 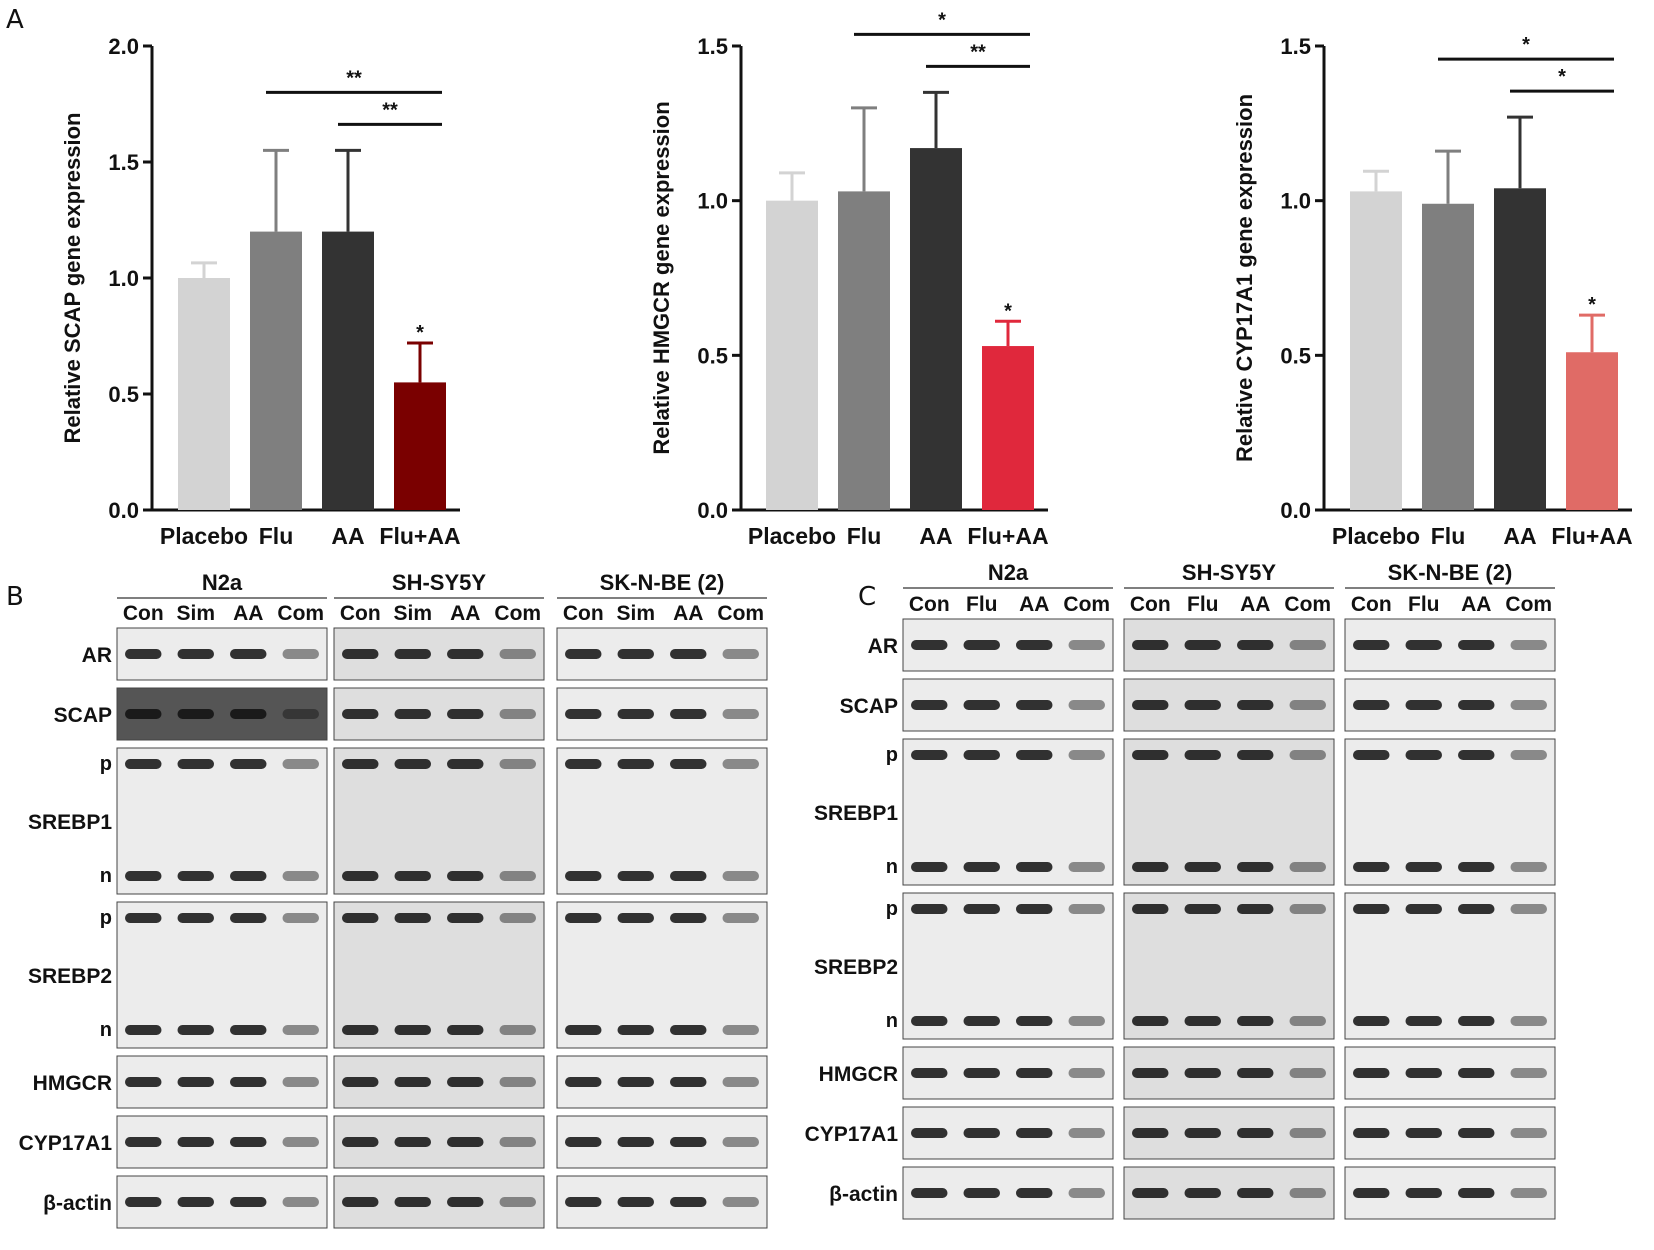 I want to click on bar-Placebo, so click(x=1376, y=351).